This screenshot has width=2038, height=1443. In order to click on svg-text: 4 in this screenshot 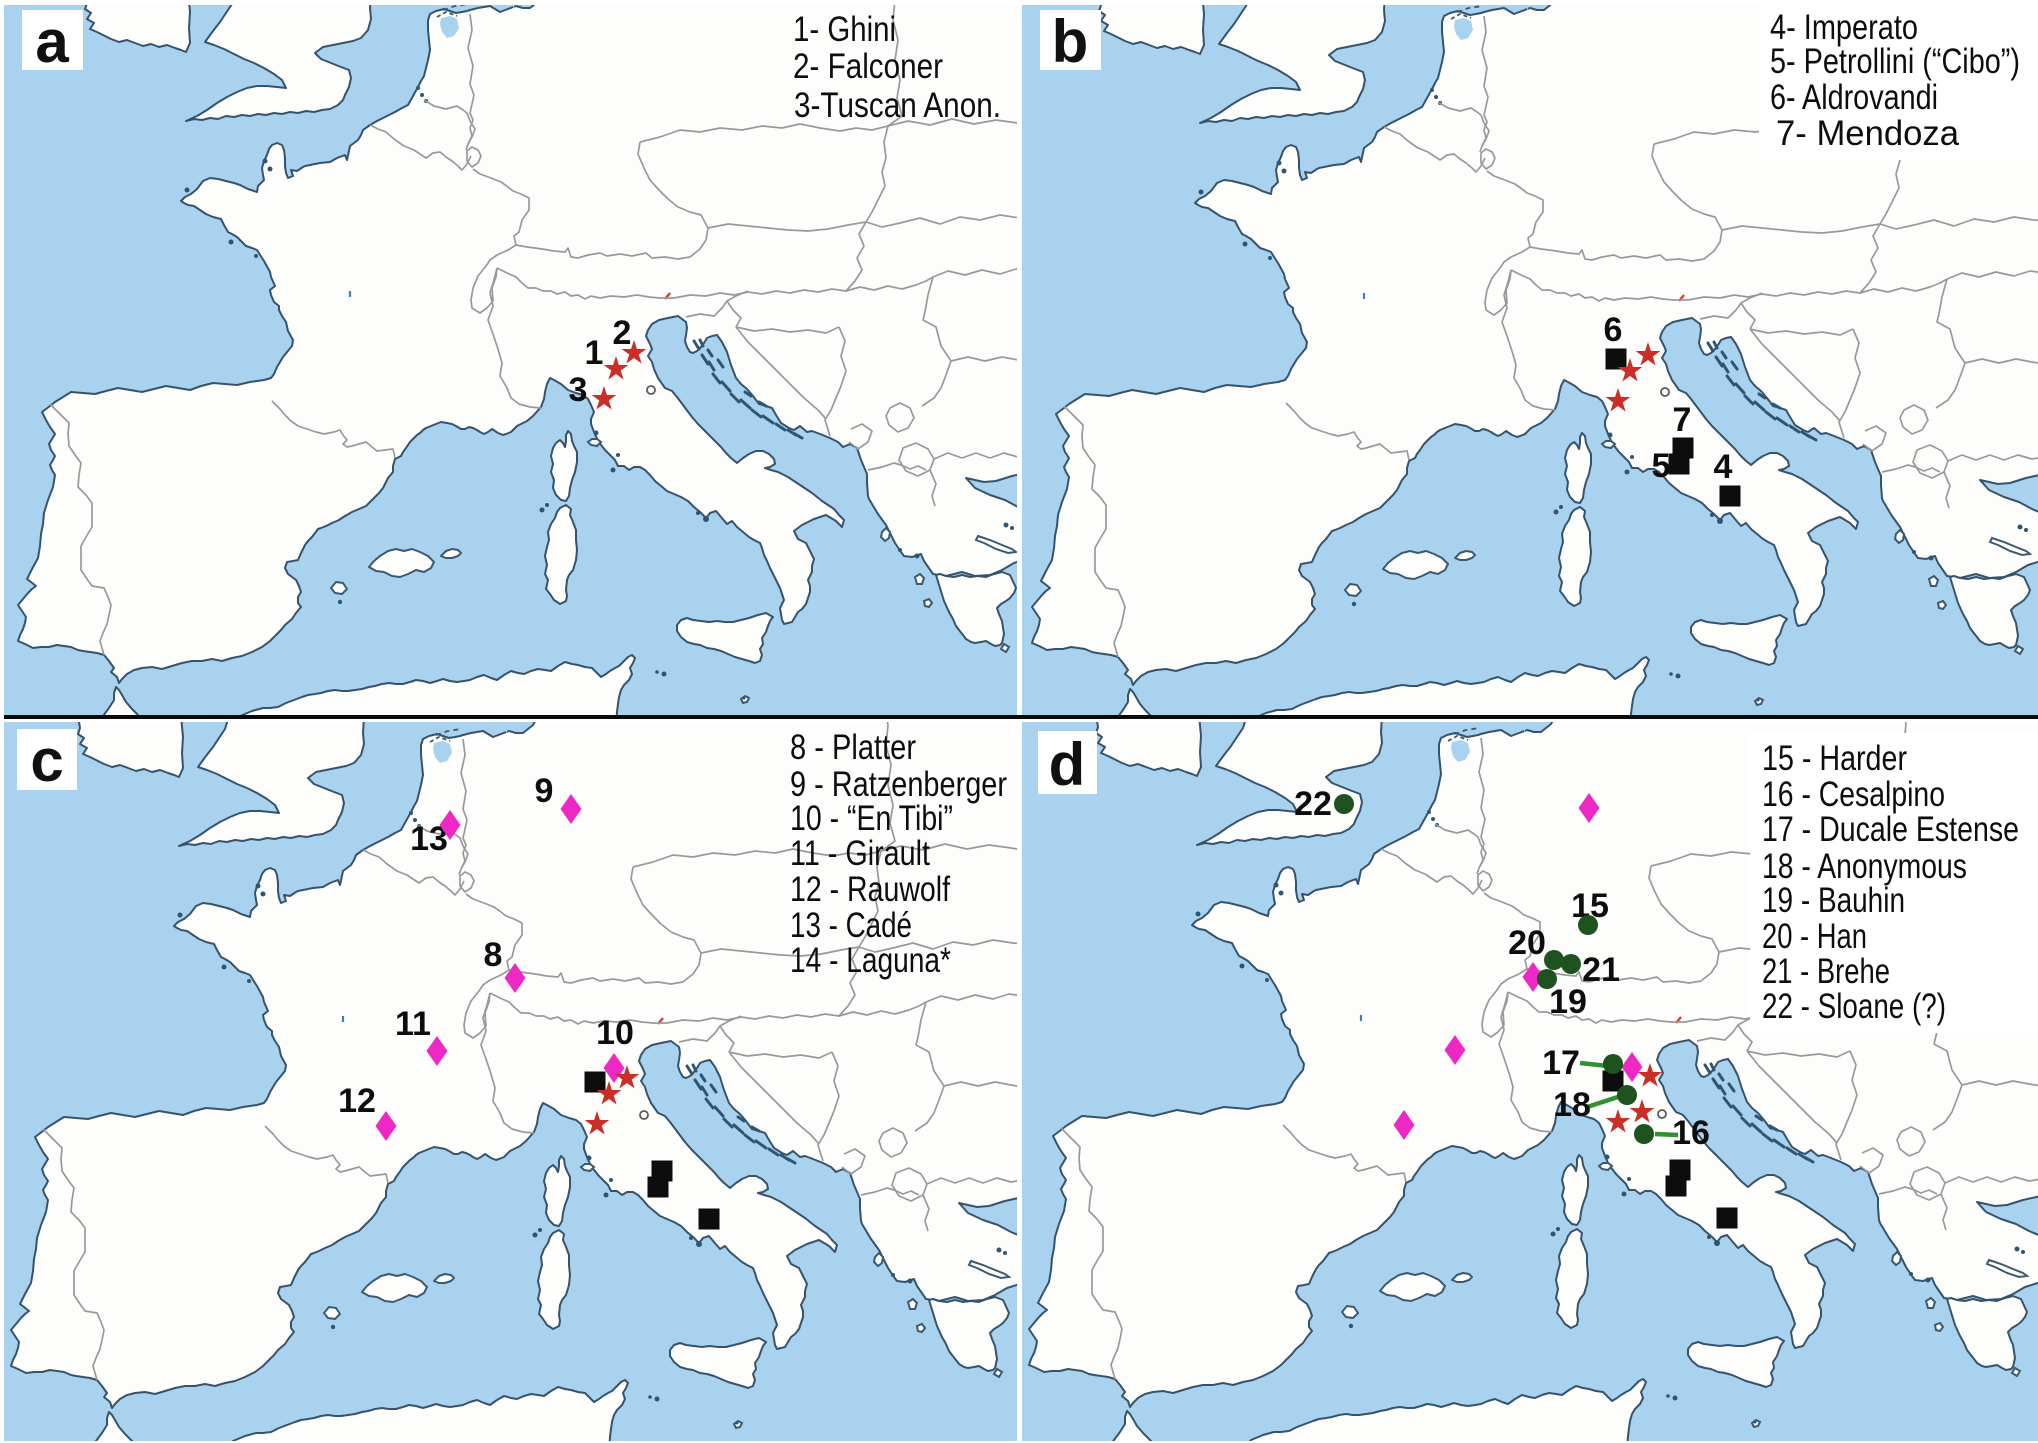, I will do `click(1723, 467)`.